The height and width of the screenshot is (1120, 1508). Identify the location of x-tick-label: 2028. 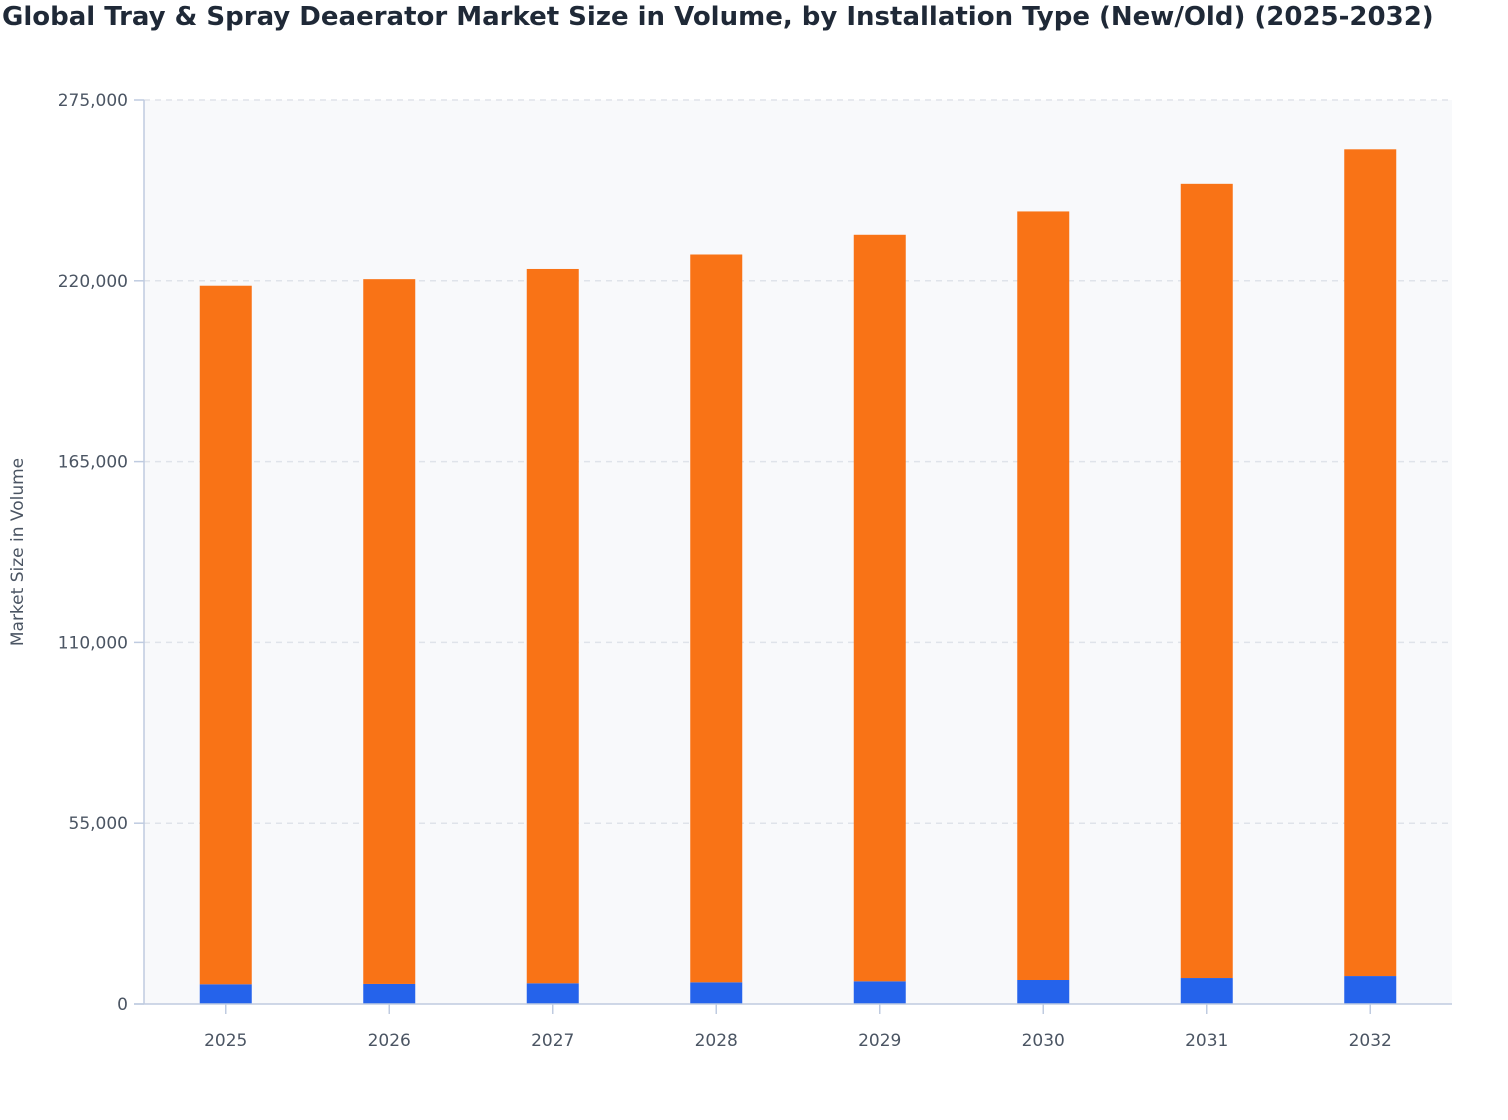
(716, 1041).